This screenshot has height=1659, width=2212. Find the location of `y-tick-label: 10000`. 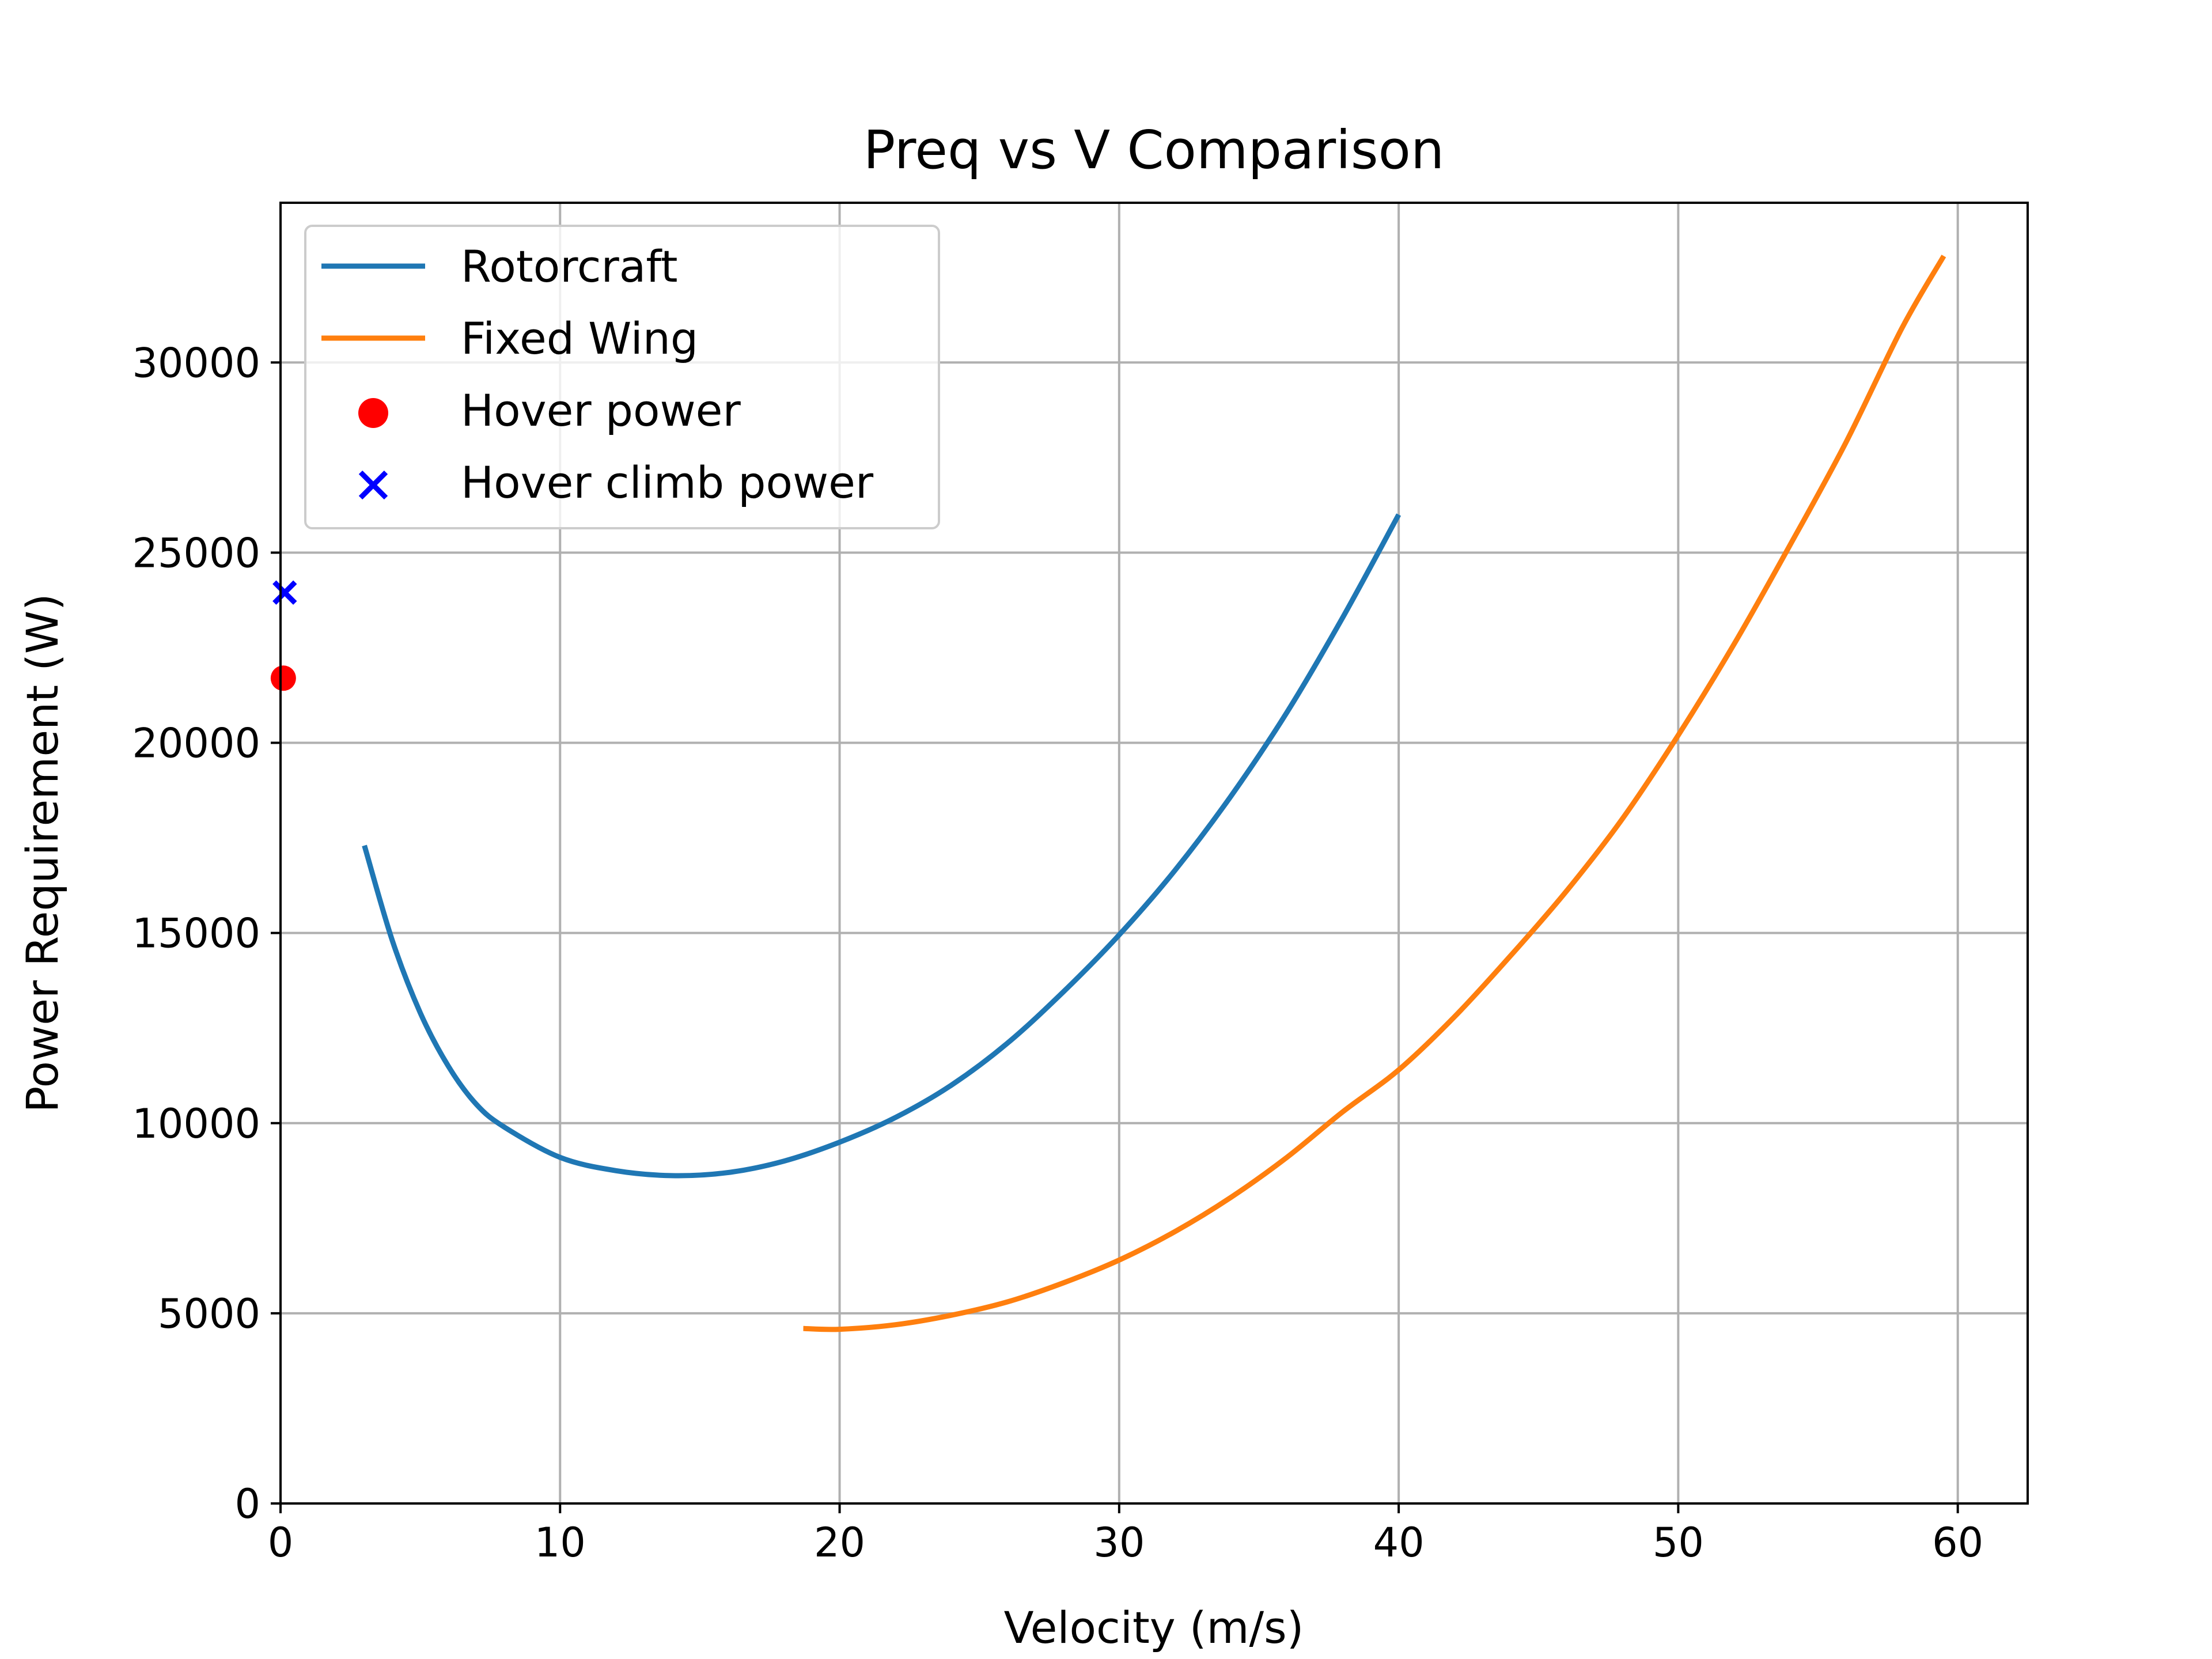

y-tick-label: 10000 is located at coordinates (196, 1123).